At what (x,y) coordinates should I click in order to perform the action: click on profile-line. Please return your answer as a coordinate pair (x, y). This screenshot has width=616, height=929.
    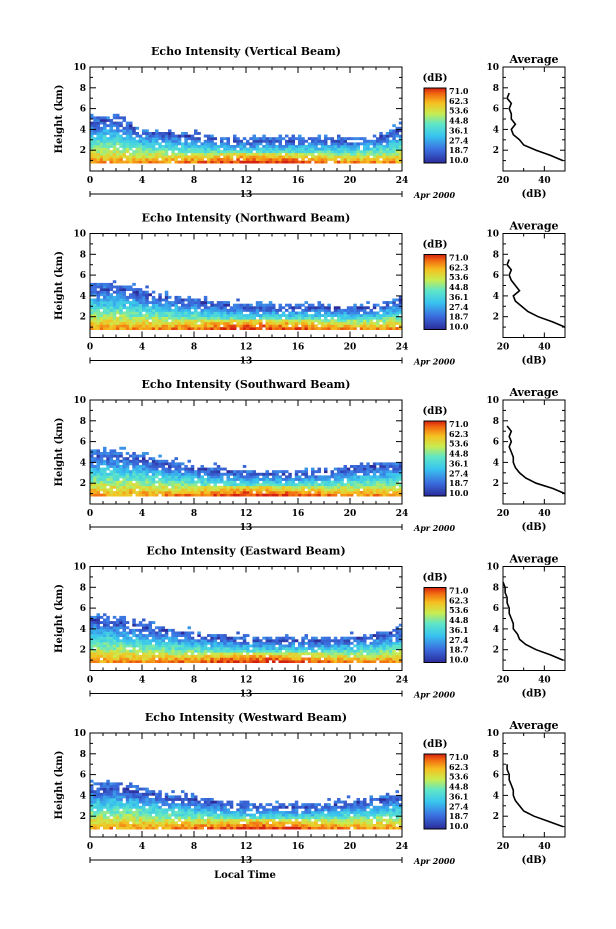
    Looking at the image, I should click on (536, 460).